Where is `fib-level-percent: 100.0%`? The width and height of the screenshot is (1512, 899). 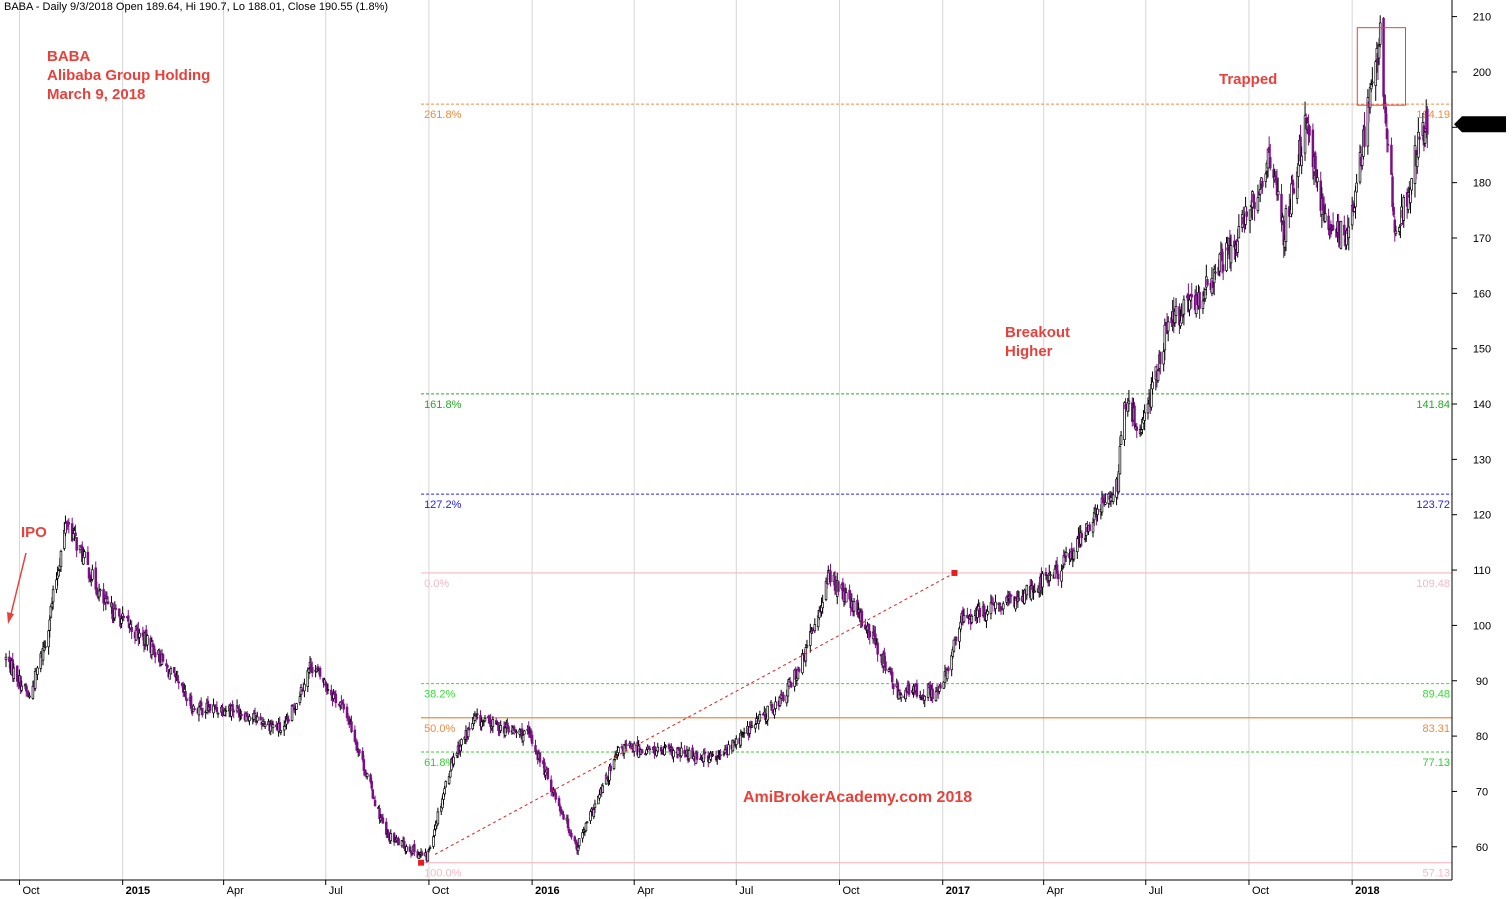 fib-level-percent: 100.0% is located at coordinates (443, 874).